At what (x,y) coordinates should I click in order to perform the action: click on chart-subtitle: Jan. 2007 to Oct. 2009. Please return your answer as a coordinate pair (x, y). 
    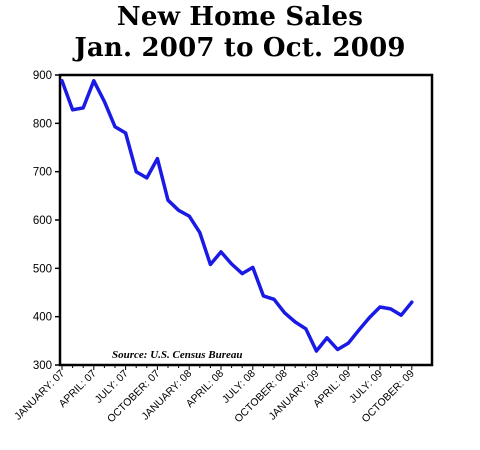
    Looking at the image, I should click on (240, 48).